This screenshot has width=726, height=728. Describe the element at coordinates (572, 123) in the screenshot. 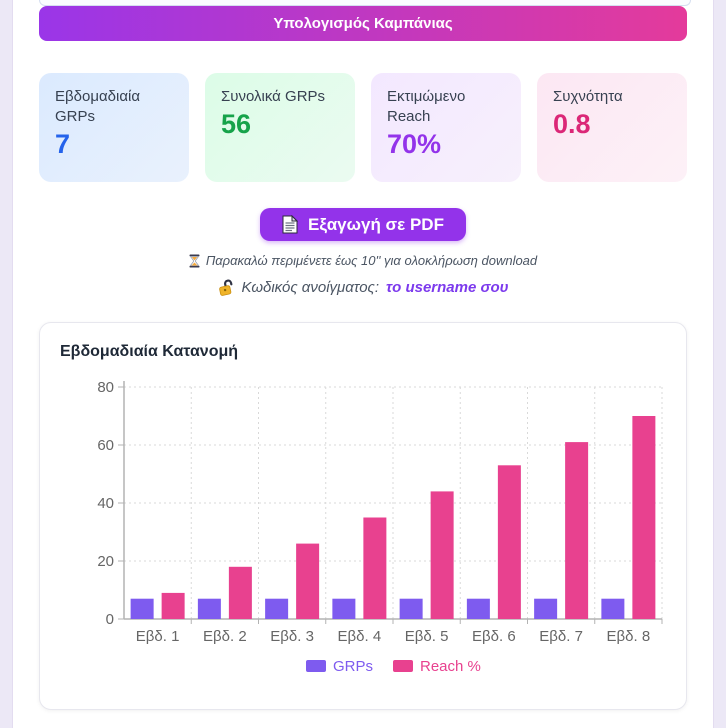

I see `stat-value: 0.8` at that location.